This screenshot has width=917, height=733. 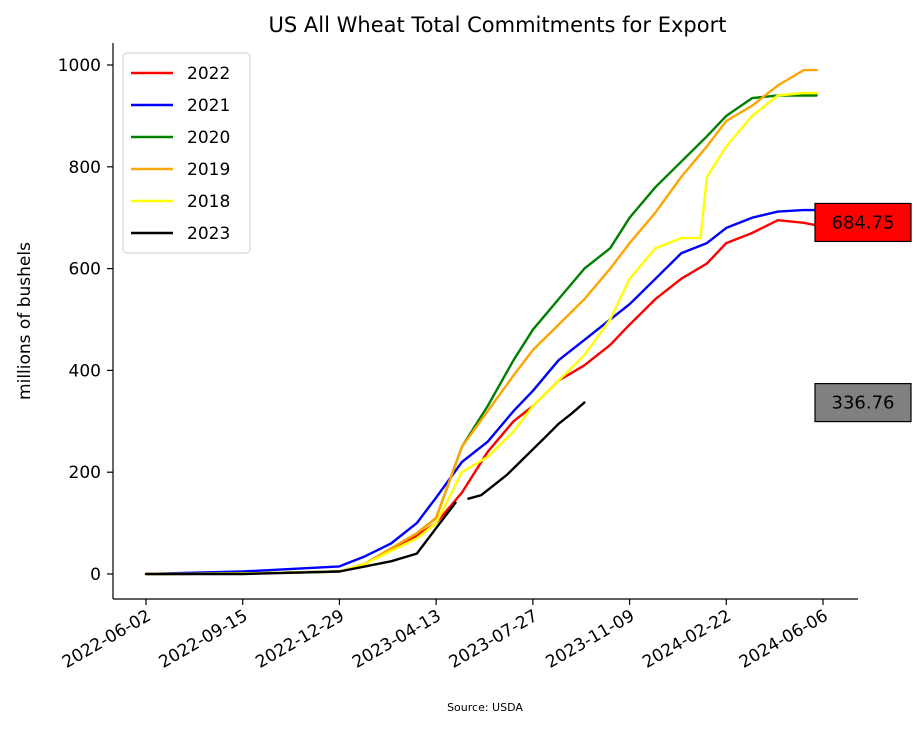 I want to click on legend-label-2018: 2018, so click(x=208, y=202).